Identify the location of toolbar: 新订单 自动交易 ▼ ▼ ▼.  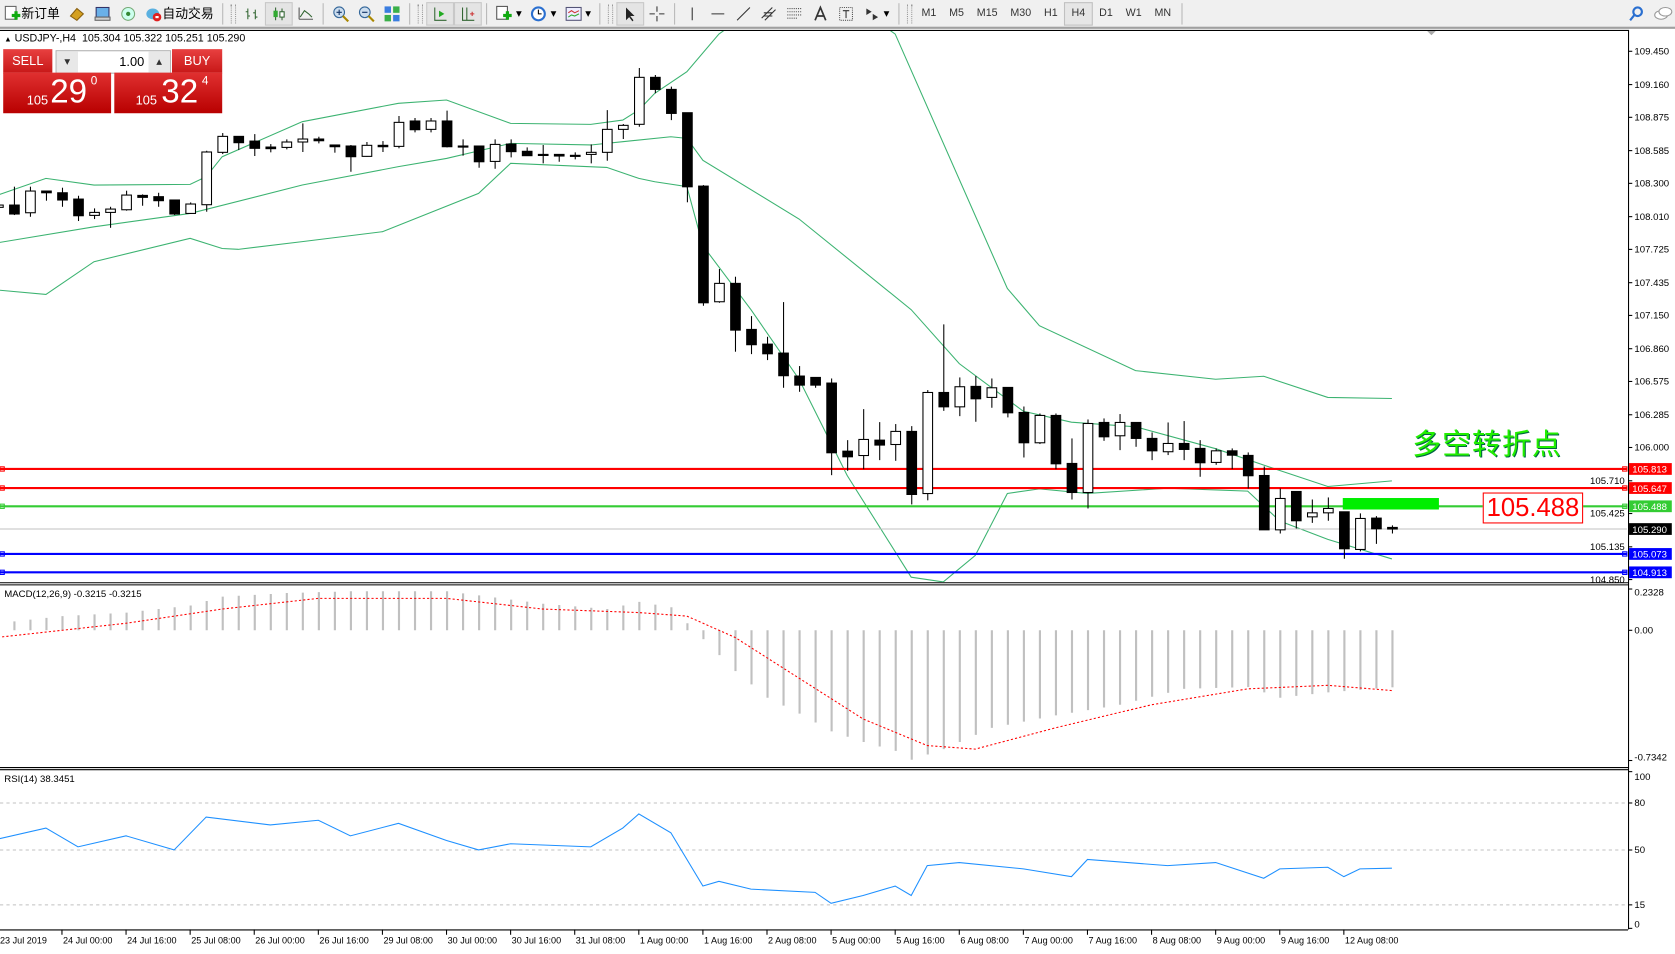
(837, 14).